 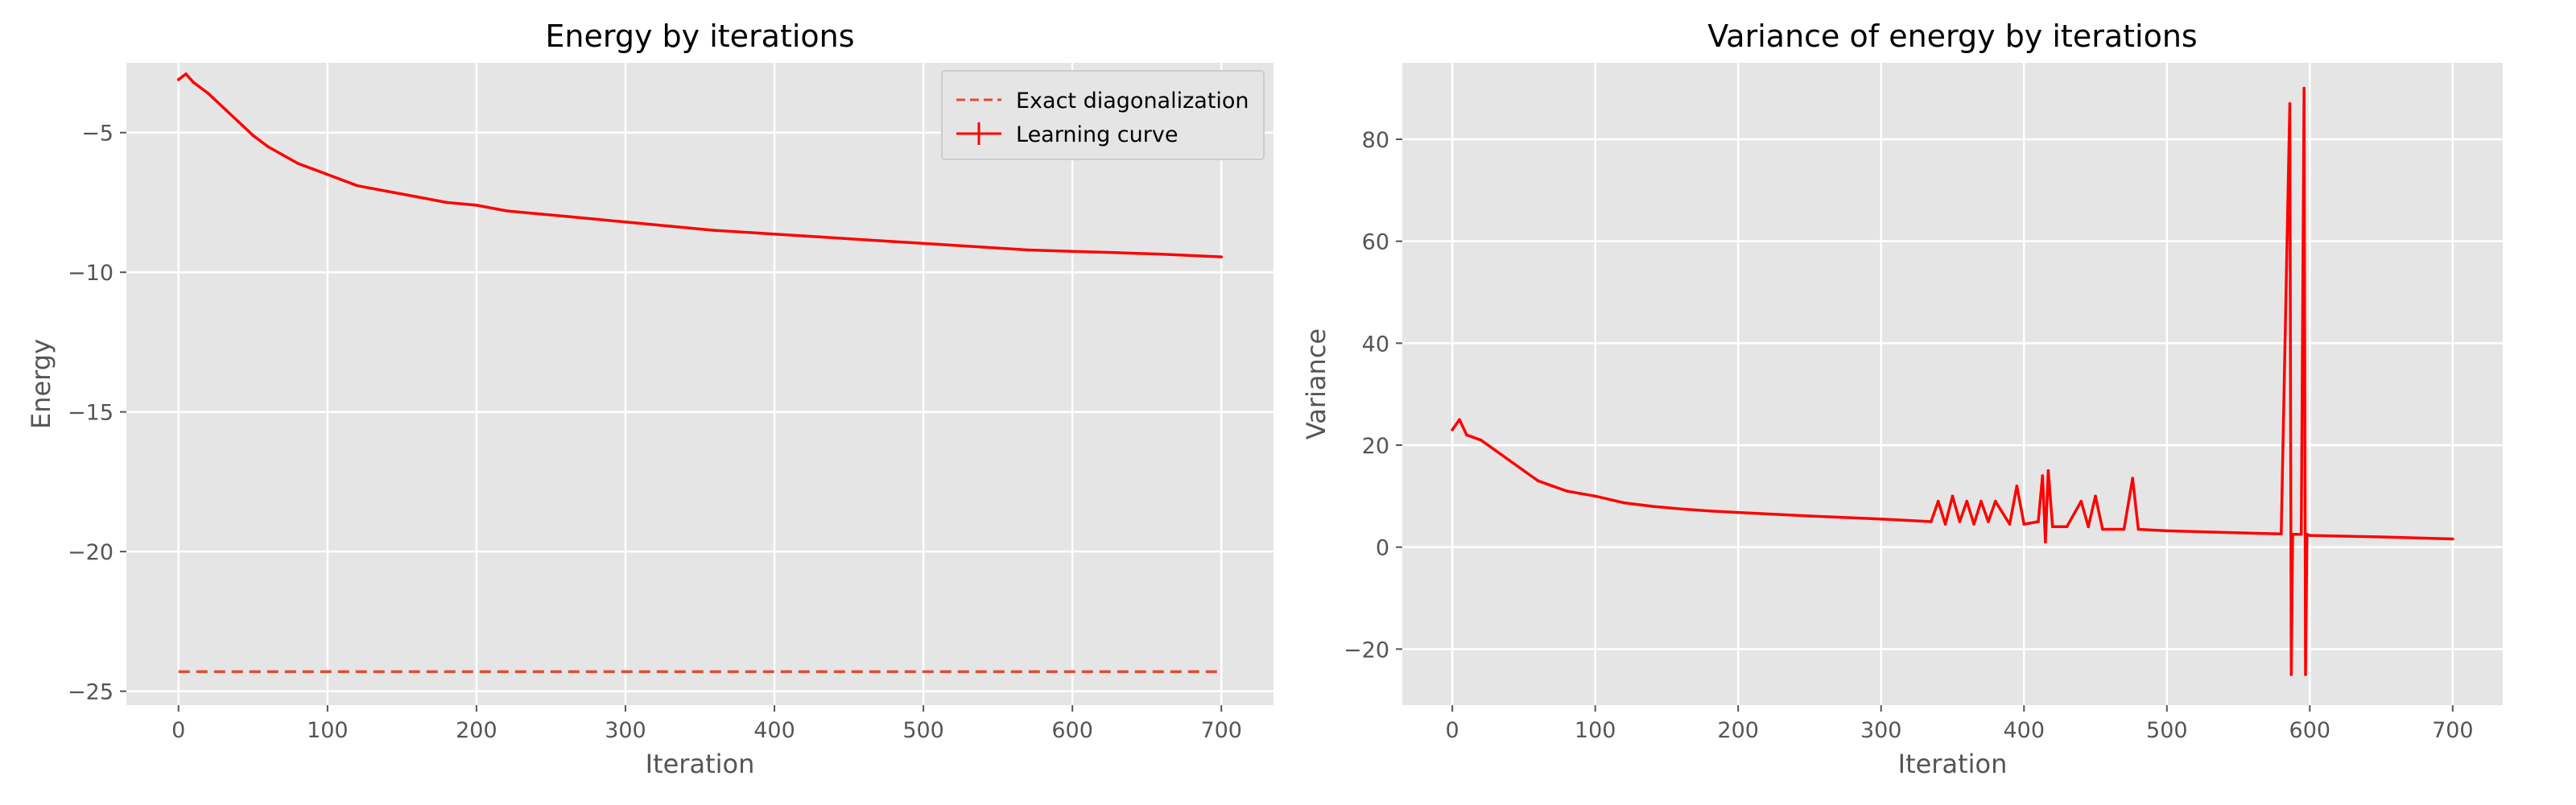 What do you see at coordinates (699, 36) in the screenshot?
I see `energy-chart-title: Energy by iterations` at bounding box center [699, 36].